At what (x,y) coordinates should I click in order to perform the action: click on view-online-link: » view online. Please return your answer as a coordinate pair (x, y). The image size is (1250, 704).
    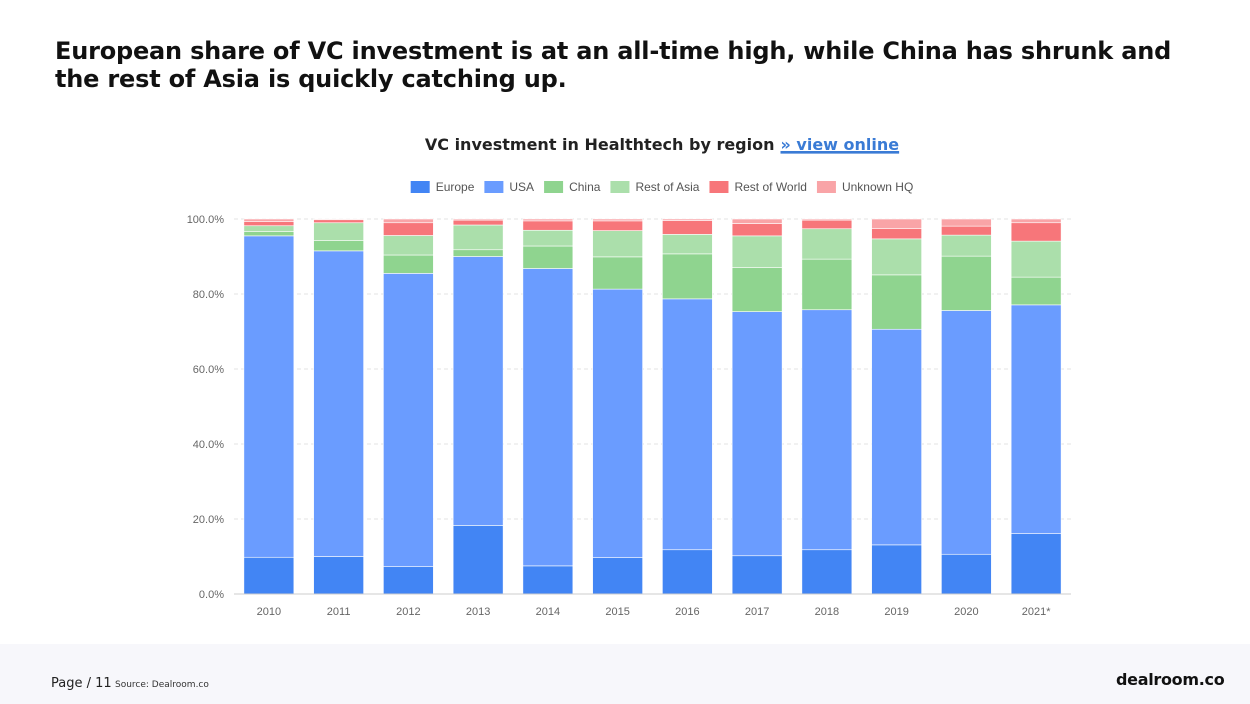
    Looking at the image, I should click on (840, 144).